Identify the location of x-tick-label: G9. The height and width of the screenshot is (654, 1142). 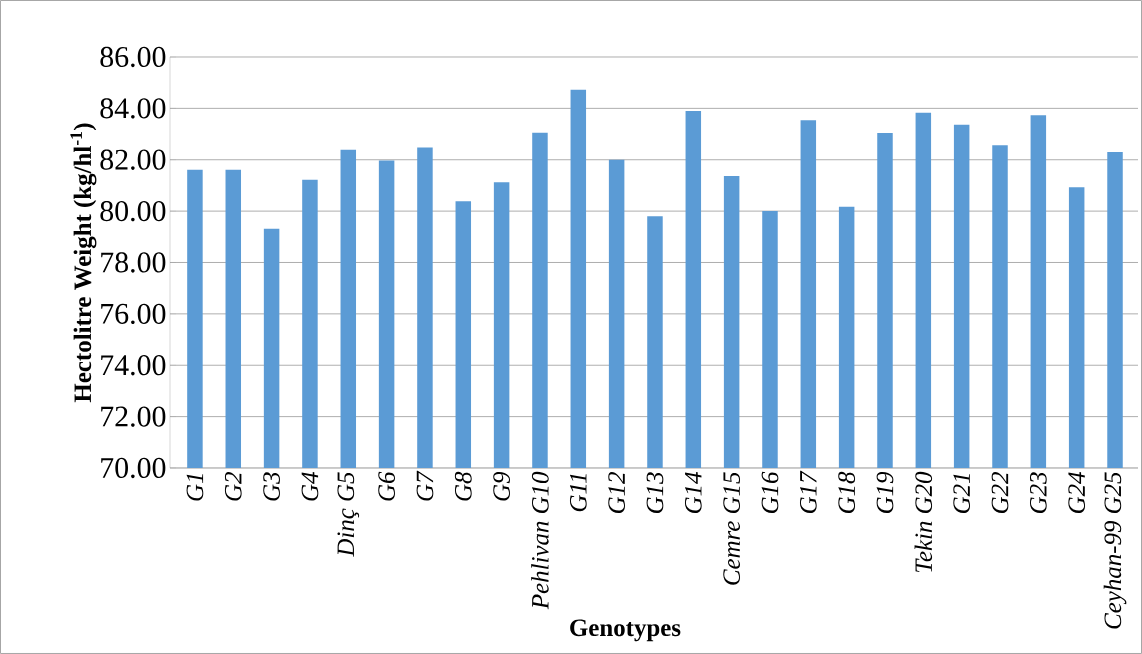
(501, 486).